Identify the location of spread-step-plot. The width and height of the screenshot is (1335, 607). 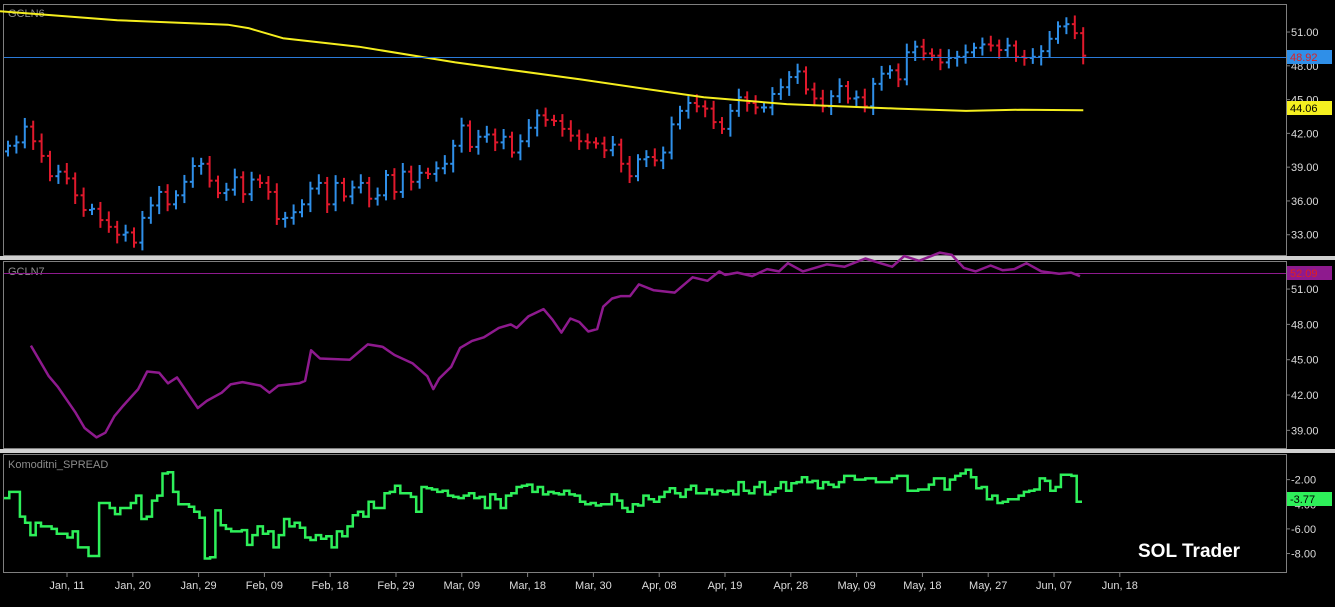
(543, 514).